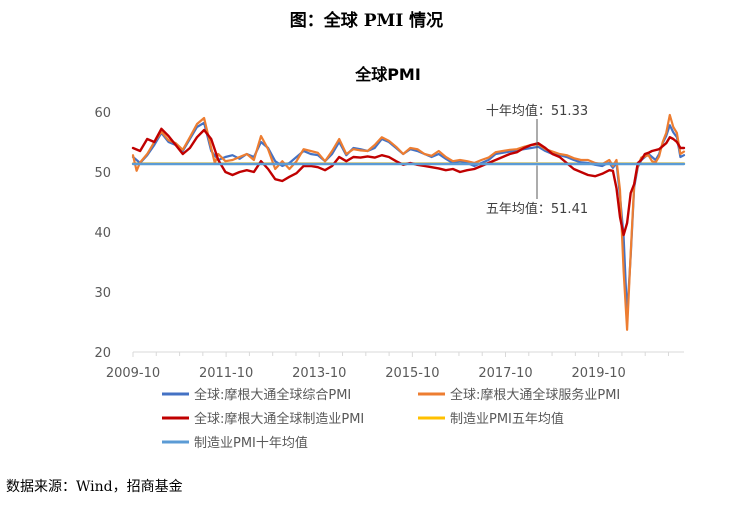 The width and height of the screenshot is (733, 517). I want to click on x-tick-label: 2015-10, so click(412, 373).